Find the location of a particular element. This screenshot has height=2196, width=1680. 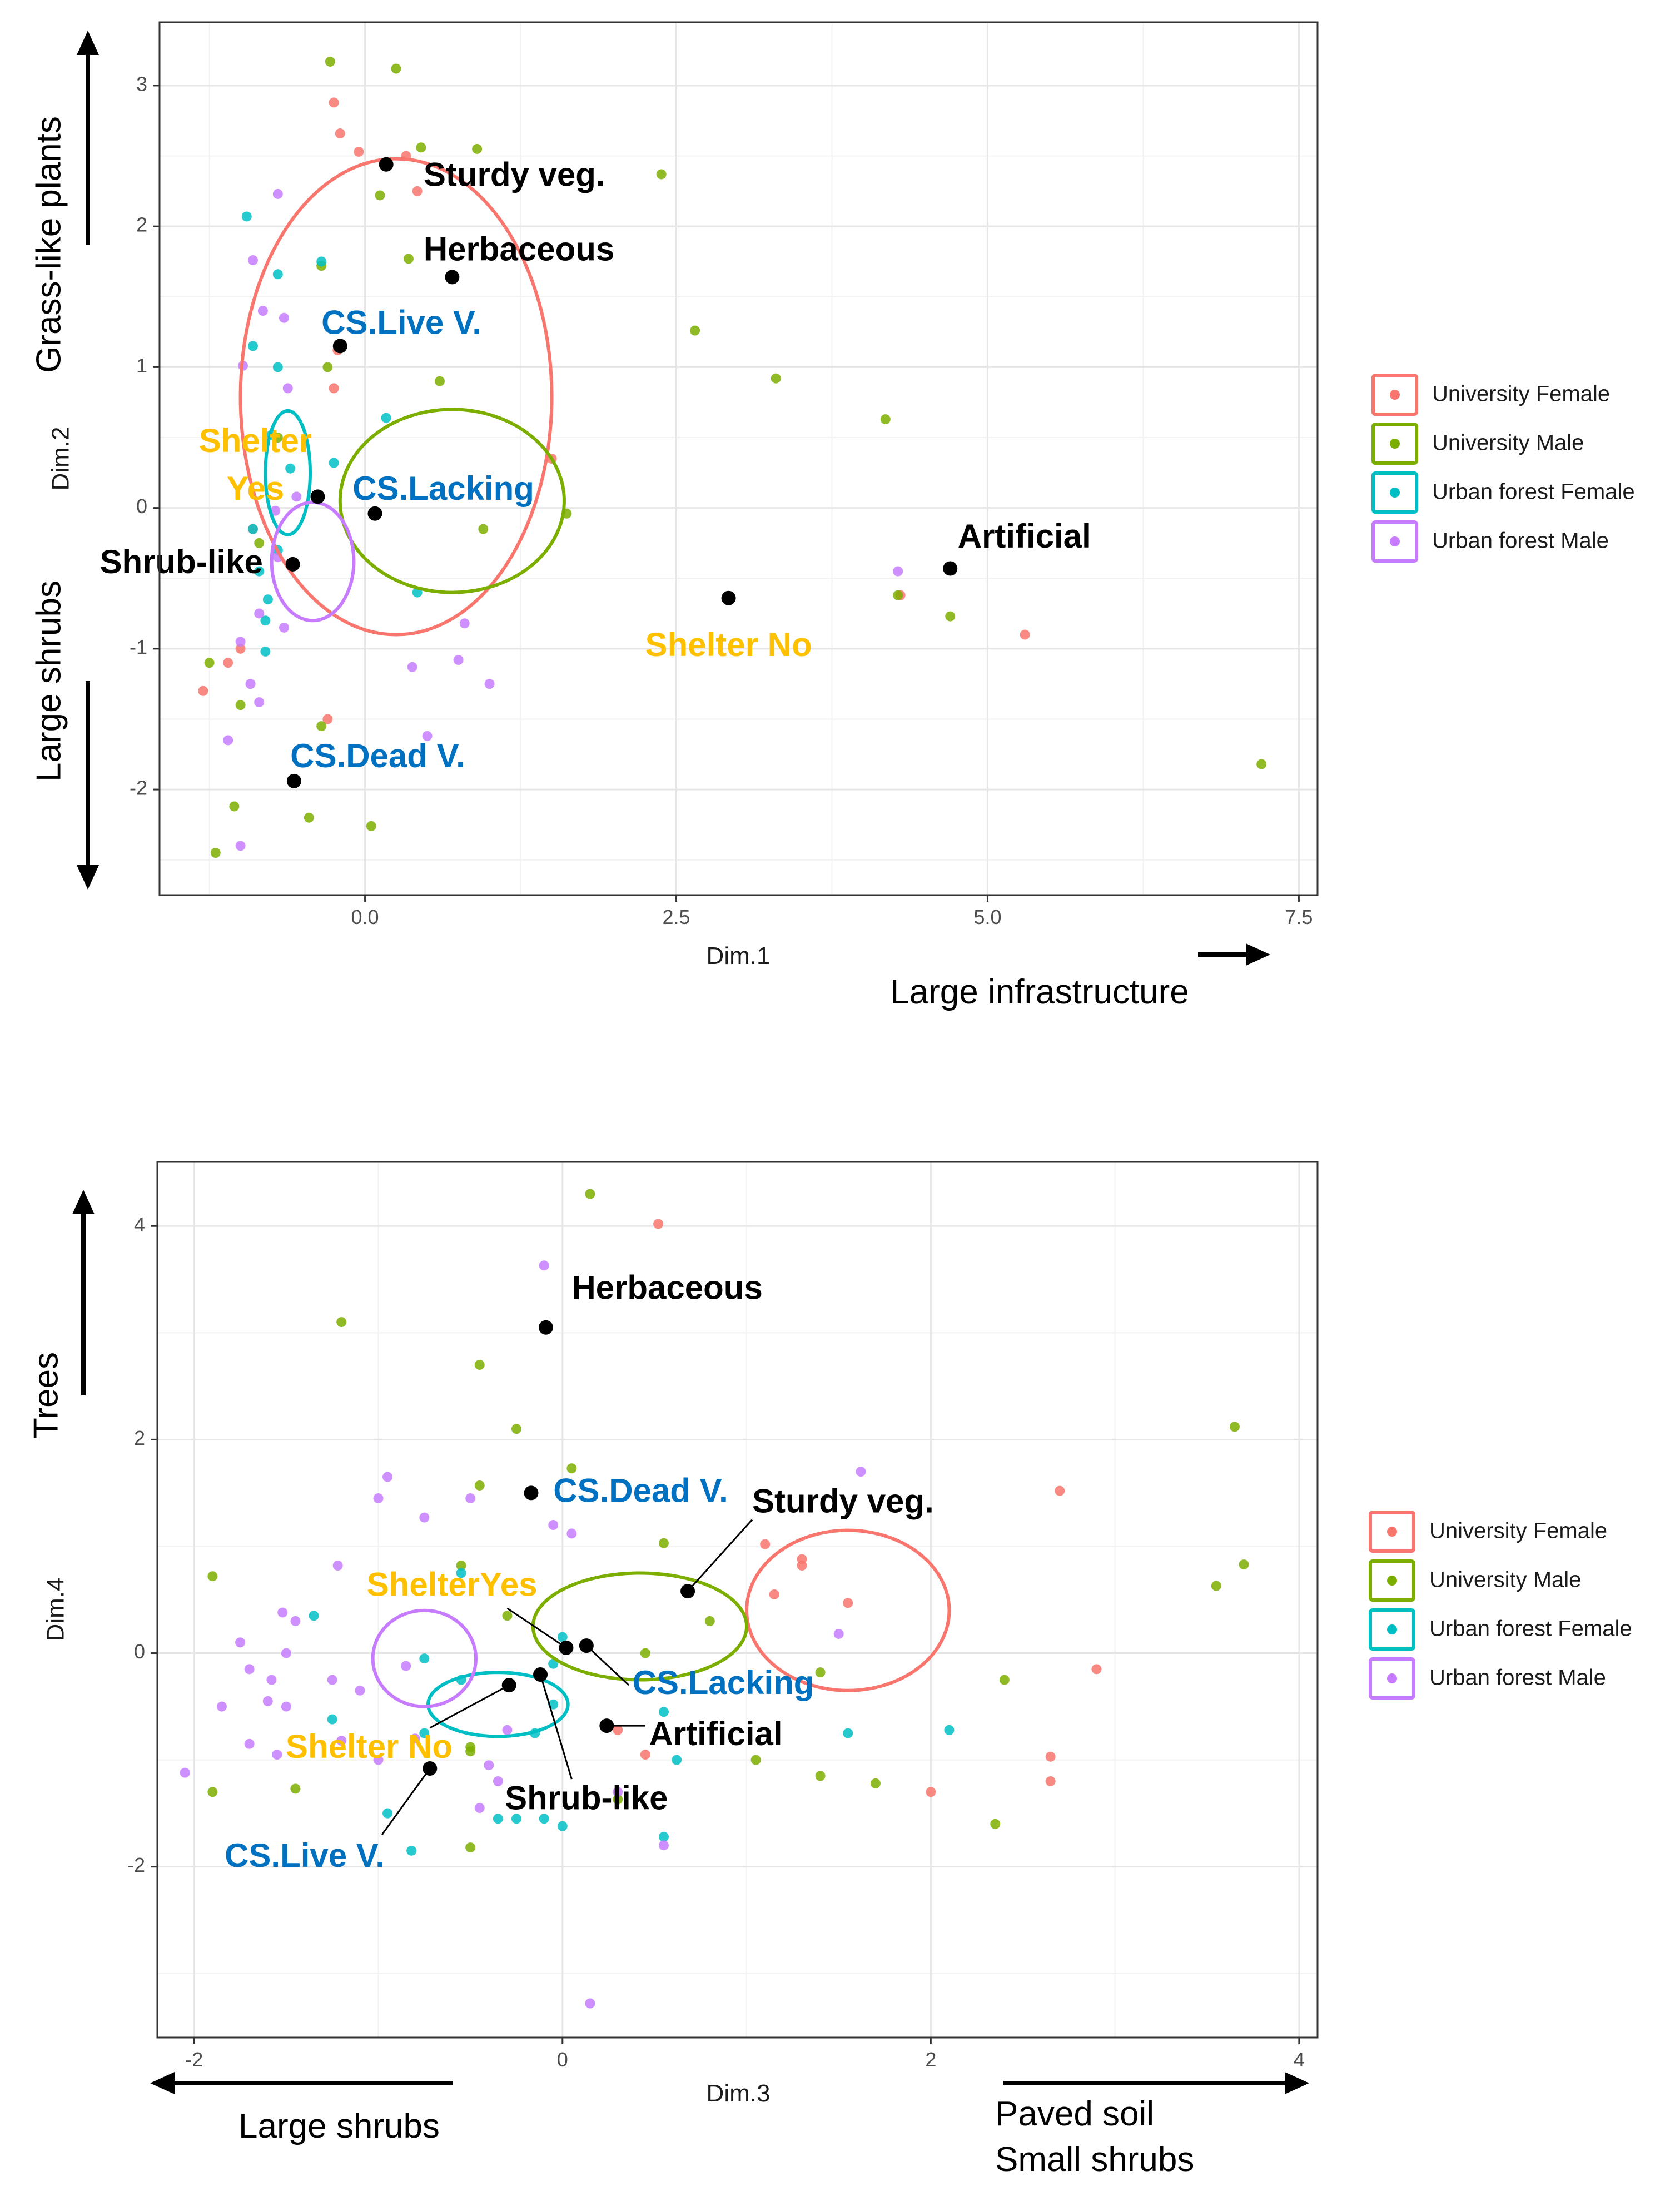

arrow-left-head is located at coordinates (162, 2083).